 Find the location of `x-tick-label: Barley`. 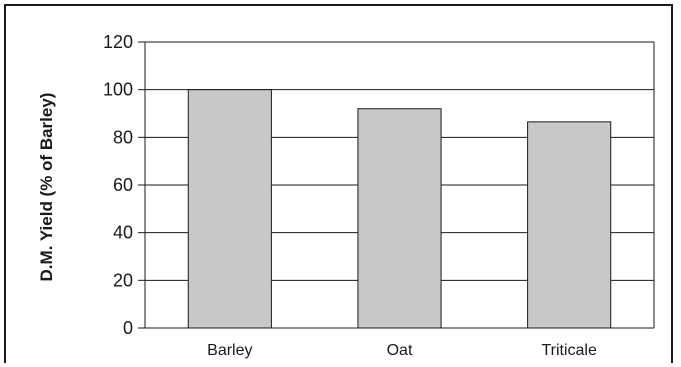

x-tick-label: Barley is located at coordinates (229, 350).